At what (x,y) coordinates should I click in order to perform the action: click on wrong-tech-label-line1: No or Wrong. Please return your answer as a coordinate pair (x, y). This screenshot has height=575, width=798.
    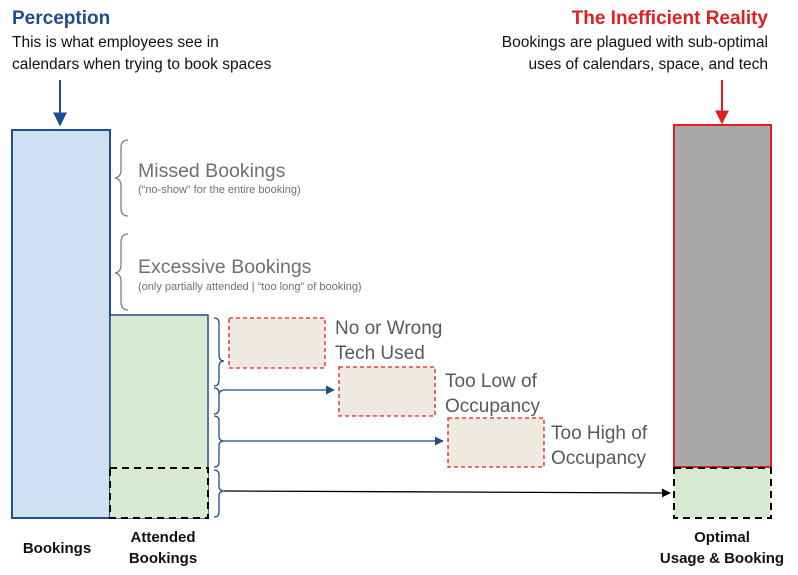
    Looking at the image, I should click on (388, 328).